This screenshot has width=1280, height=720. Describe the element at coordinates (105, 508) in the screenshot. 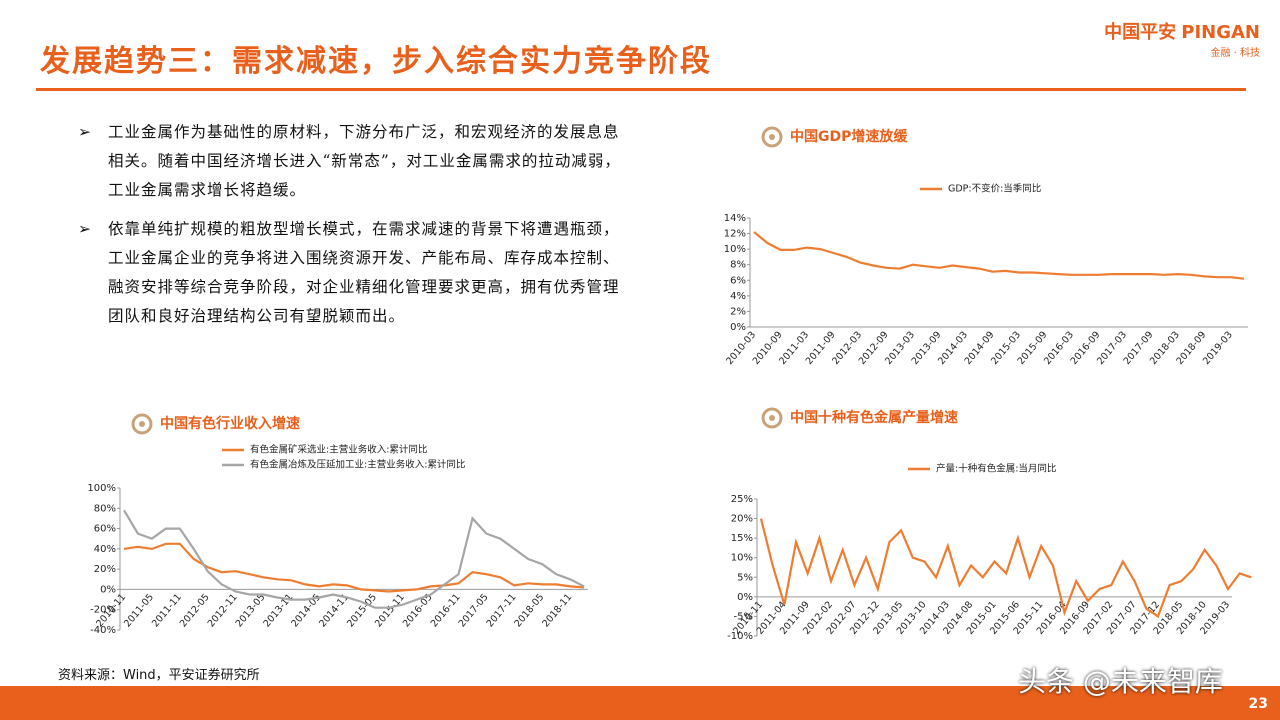

I see `y-tick-label: 80%` at that location.